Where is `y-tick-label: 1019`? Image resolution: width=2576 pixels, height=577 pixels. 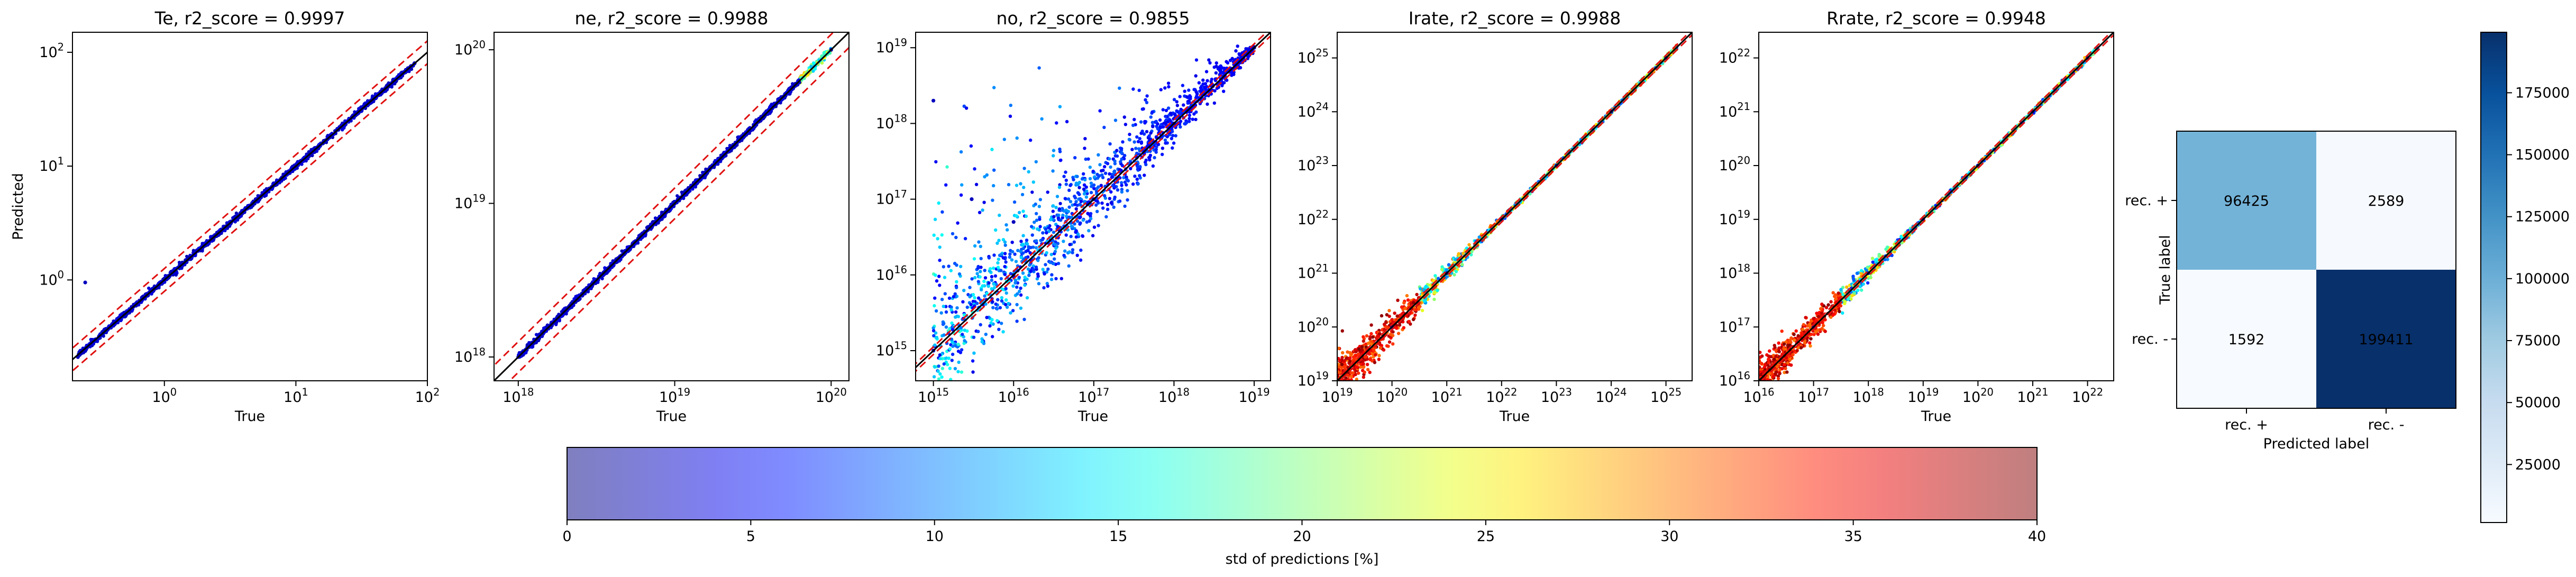 y-tick-label: 1019 is located at coordinates (892, 46).